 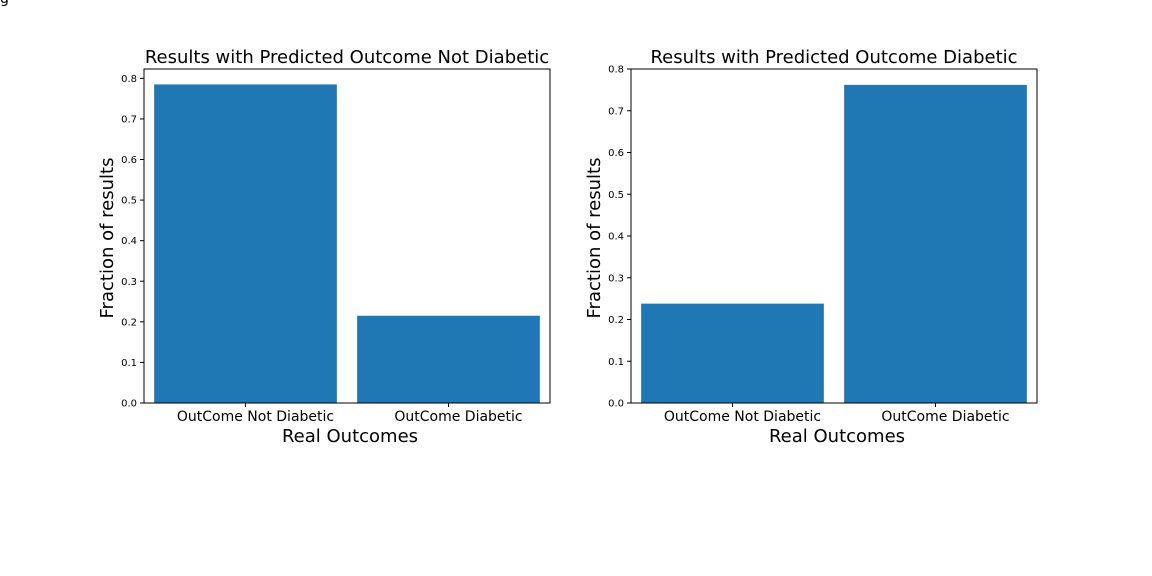 What do you see at coordinates (129, 160) in the screenshot?
I see `left-ytick-label-6: 0.6` at bounding box center [129, 160].